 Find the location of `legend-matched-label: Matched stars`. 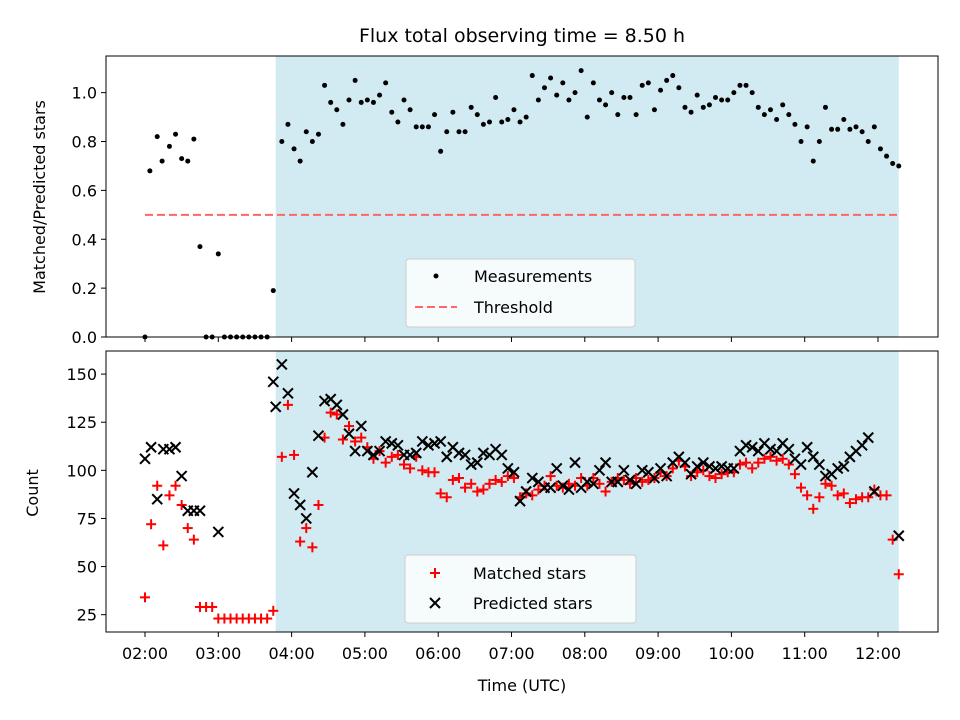

legend-matched-label: Matched stars is located at coordinates (529, 573).